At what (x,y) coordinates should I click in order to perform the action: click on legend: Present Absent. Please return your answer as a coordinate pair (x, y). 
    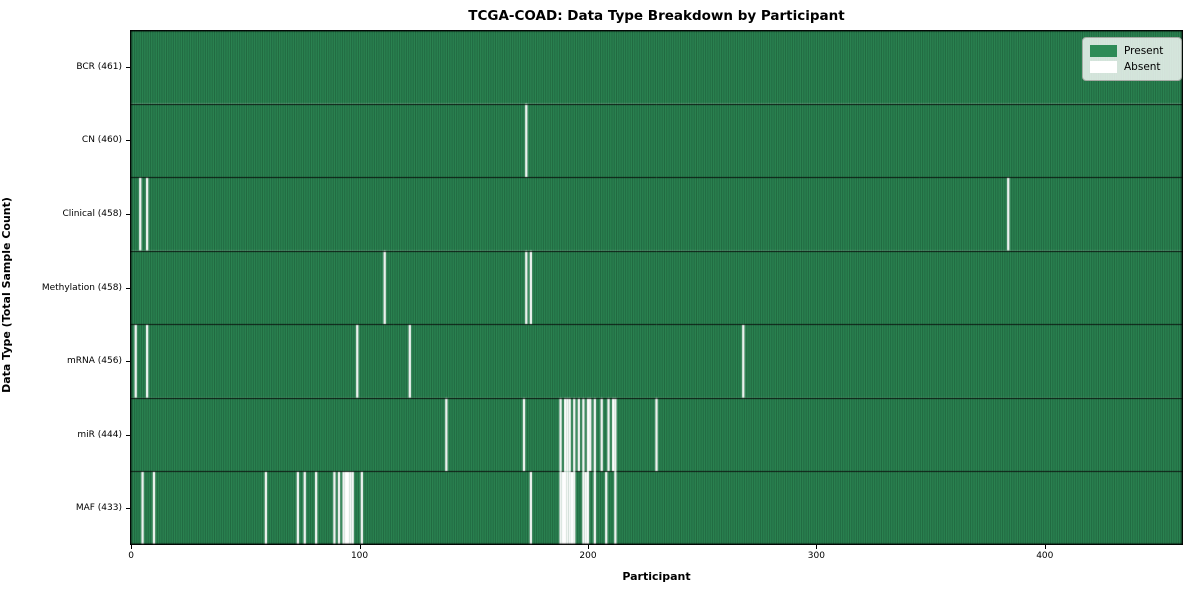
    Looking at the image, I should click on (1132, 59).